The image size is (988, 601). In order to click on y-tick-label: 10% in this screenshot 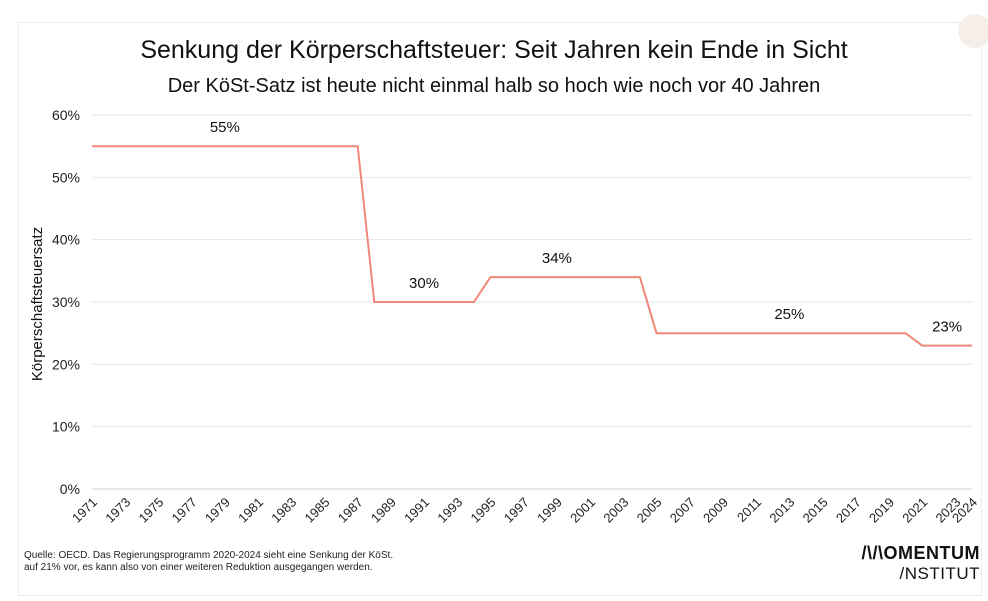, I will do `click(66, 427)`.